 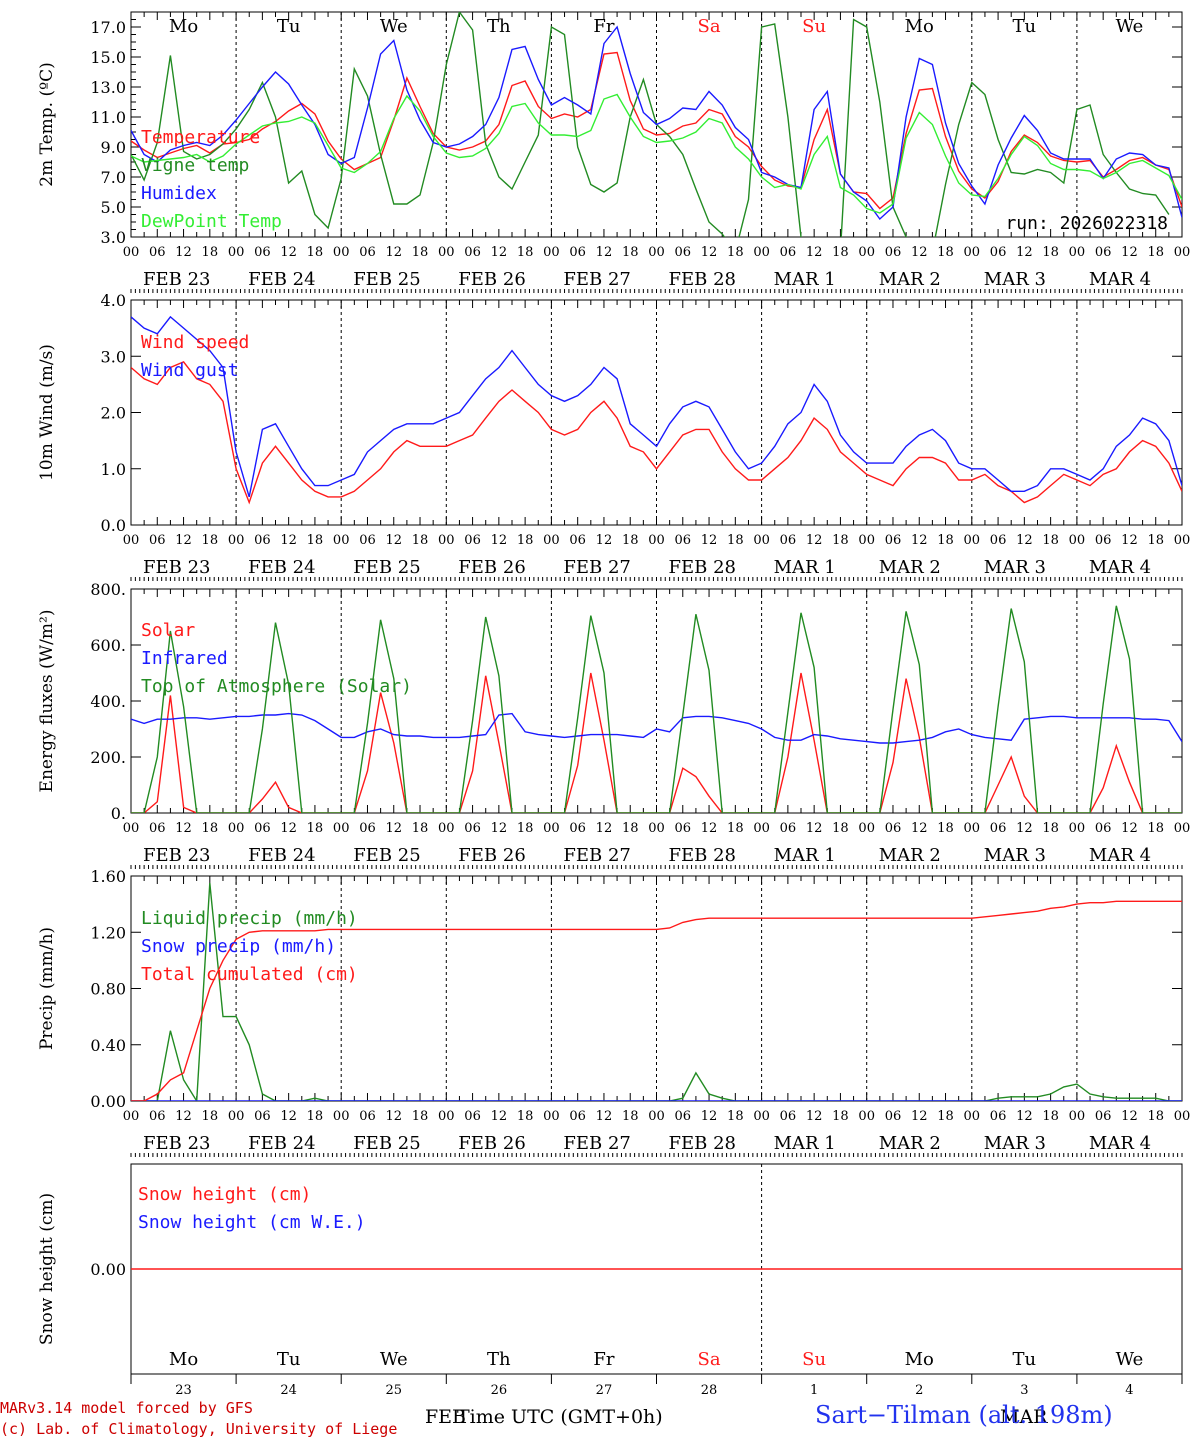 What do you see at coordinates (249, 974) in the screenshot?
I see `legend-entry: Total cumulated (cm)` at bounding box center [249, 974].